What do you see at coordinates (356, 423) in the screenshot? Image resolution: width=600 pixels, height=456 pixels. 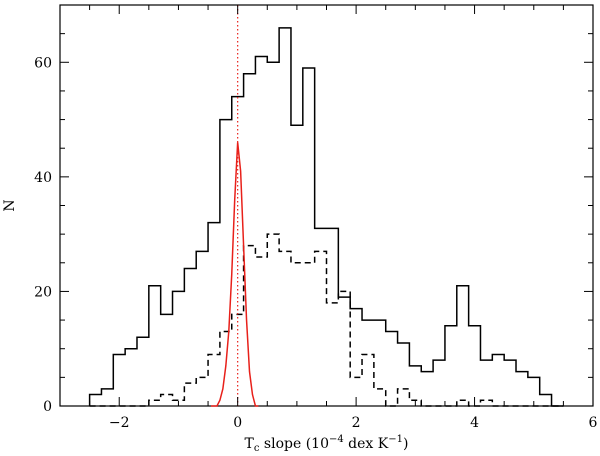 I see `x-tick-label: 2` at bounding box center [356, 423].